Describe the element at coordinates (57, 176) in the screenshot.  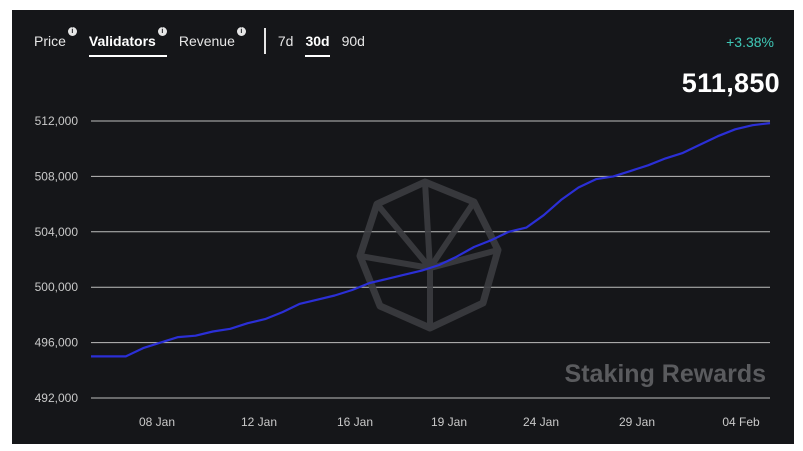
I see `y-tick-label: 508,000` at that location.